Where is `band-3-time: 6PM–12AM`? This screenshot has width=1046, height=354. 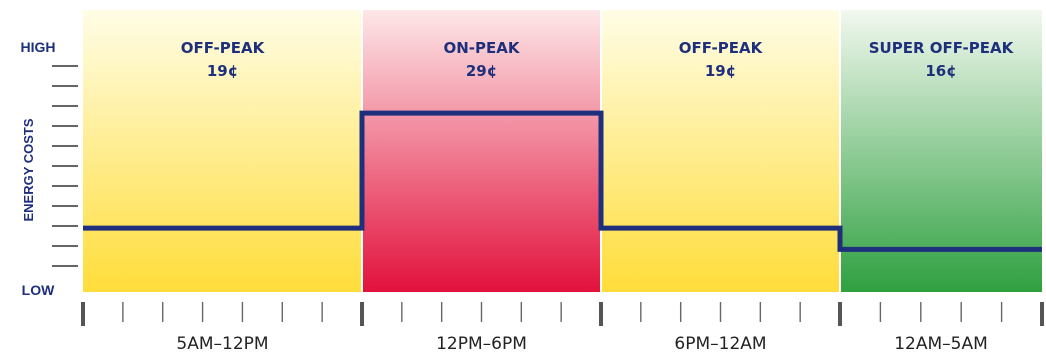
band-3-time: 6PM–12AM is located at coordinates (720, 344).